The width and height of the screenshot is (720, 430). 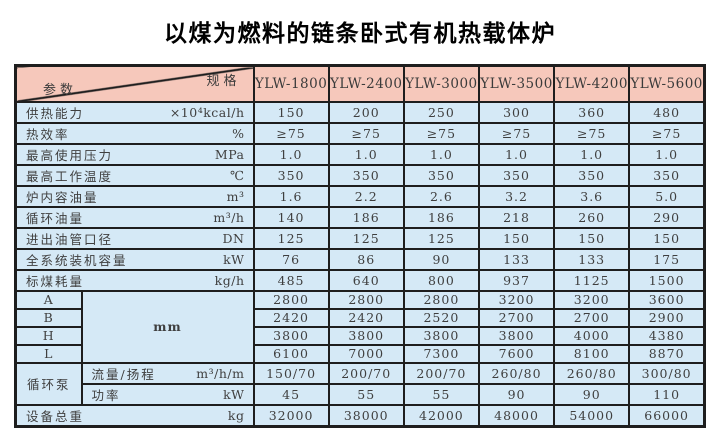 I want to click on row-unit: m³/h/m, so click(x=220, y=373).